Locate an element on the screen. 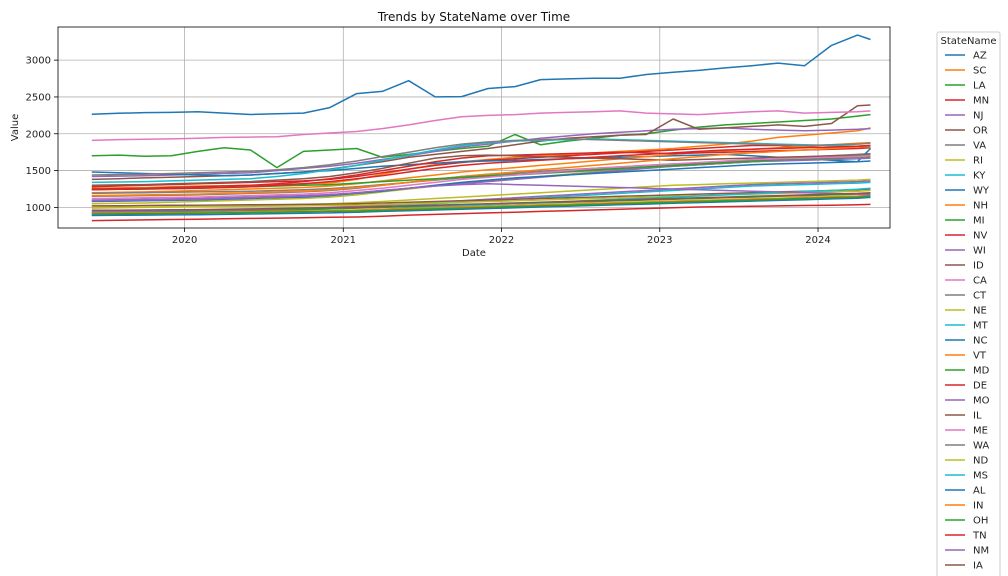 This screenshot has width=1008, height=576. legend-label-ky: KY is located at coordinates (979, 176).